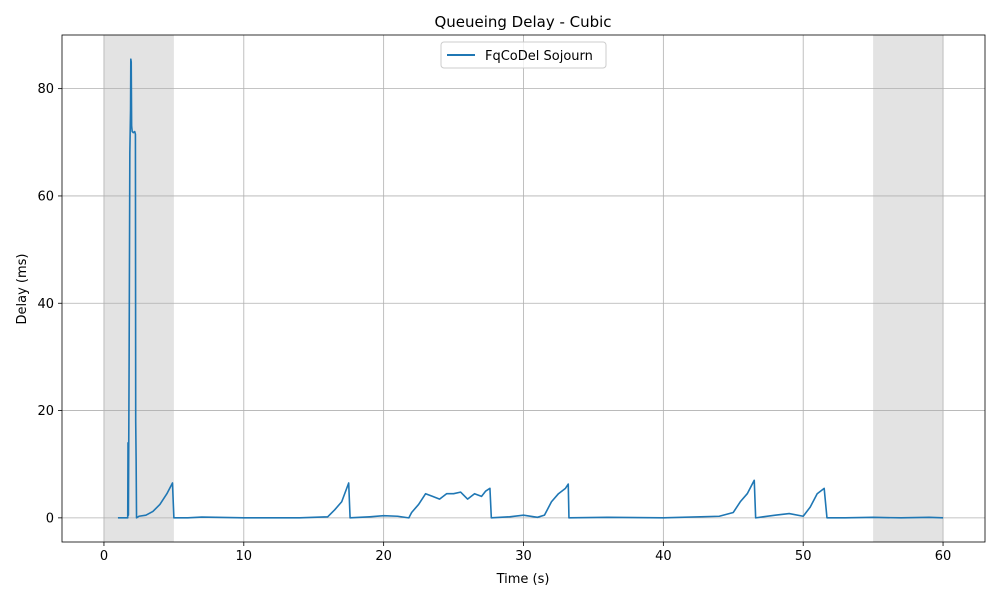  What do you see at coordinates (943, 556) in the screenshot?
I see `x-tick-label: 60` at bounding box center [943, 556].